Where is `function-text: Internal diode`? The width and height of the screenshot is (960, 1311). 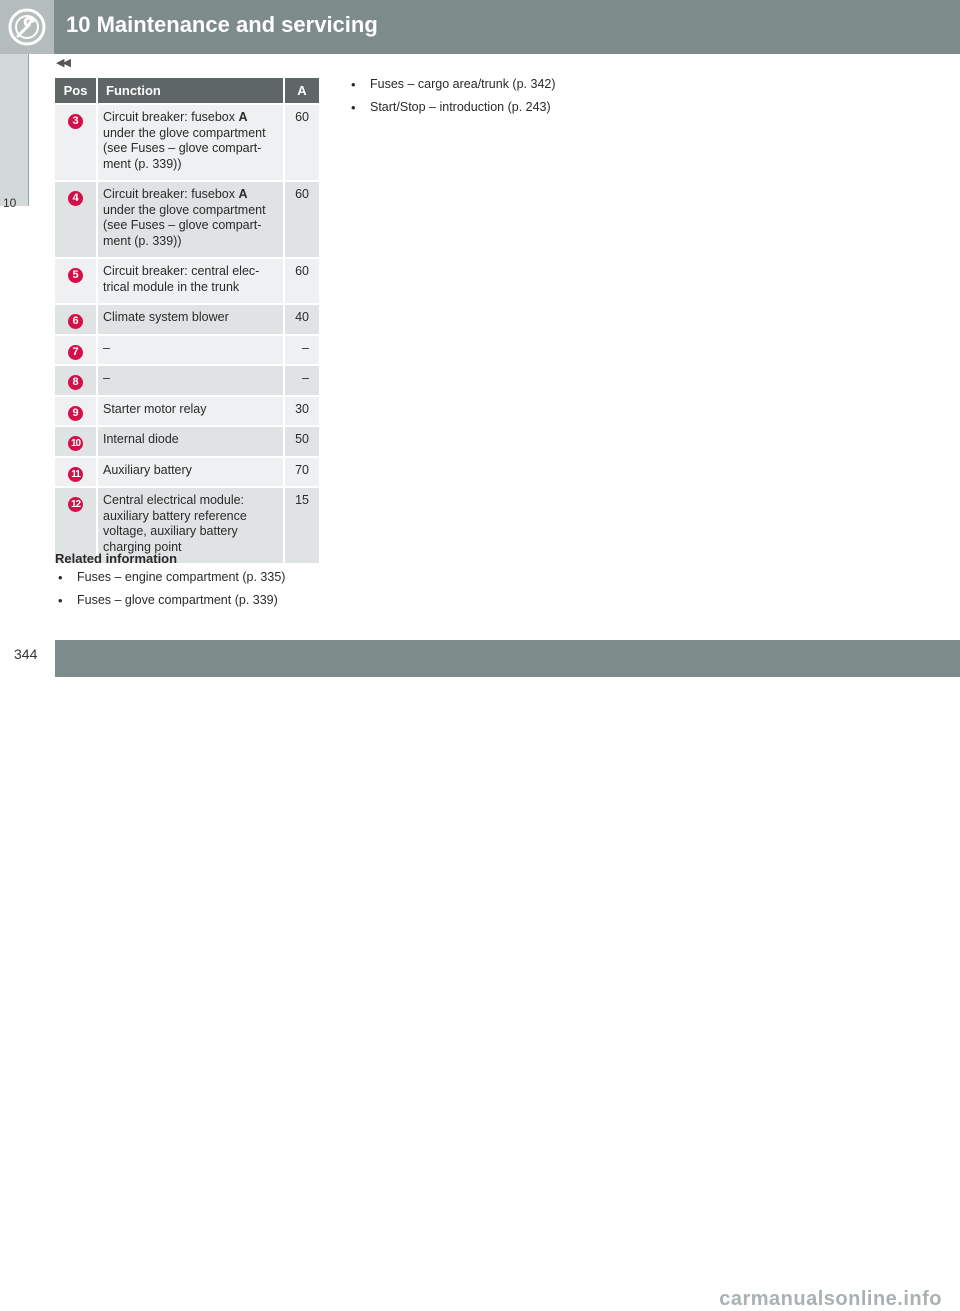
function-text: Internal diode is located at coordinates (141, 439).